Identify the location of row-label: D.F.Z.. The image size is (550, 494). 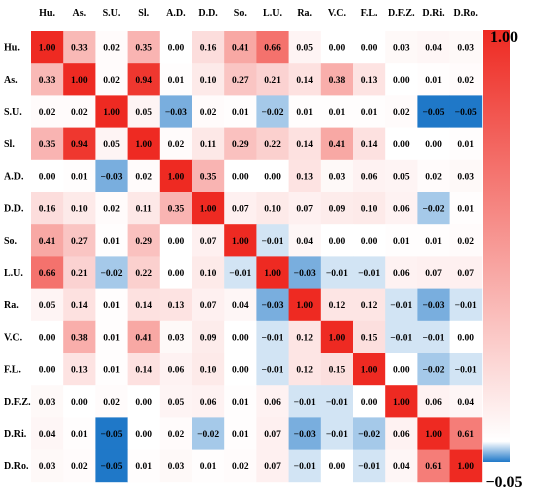
(17, 402).